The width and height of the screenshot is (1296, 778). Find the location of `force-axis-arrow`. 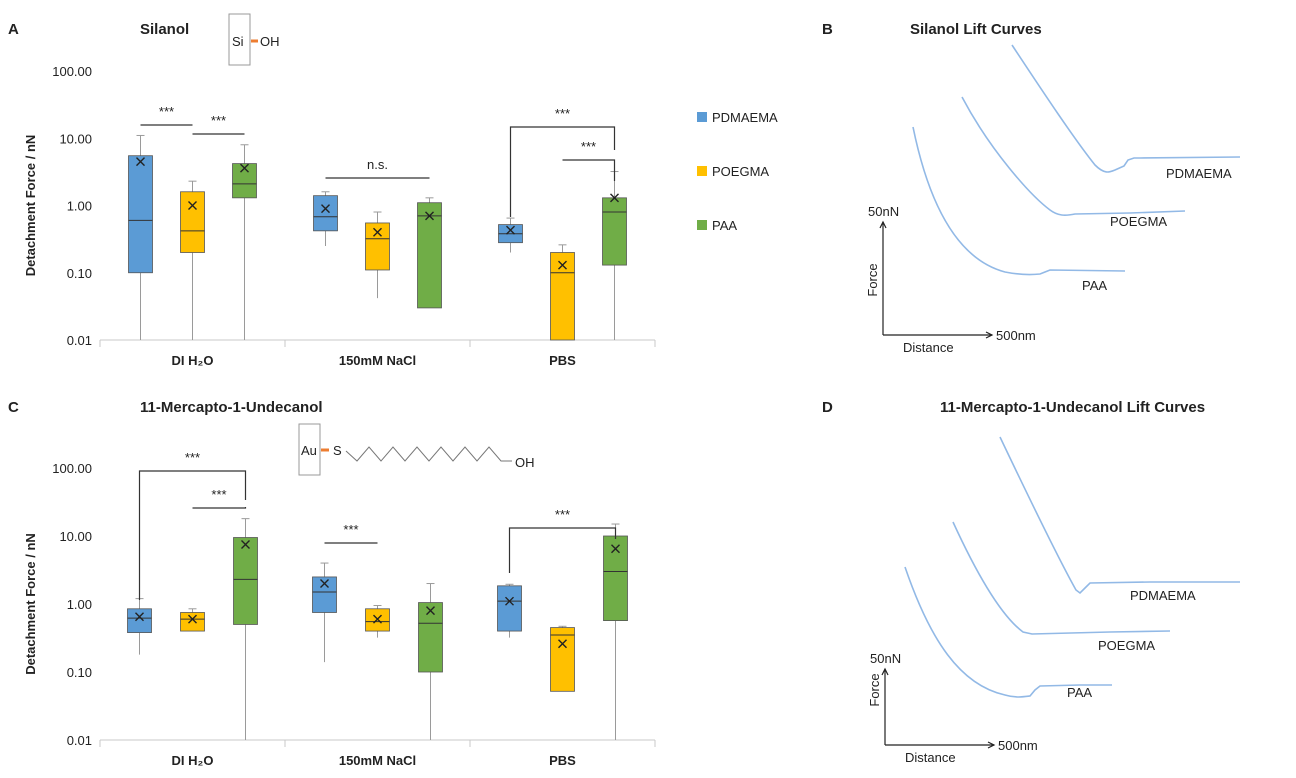

force-axis-arrow is located at coordinates (883, 224).